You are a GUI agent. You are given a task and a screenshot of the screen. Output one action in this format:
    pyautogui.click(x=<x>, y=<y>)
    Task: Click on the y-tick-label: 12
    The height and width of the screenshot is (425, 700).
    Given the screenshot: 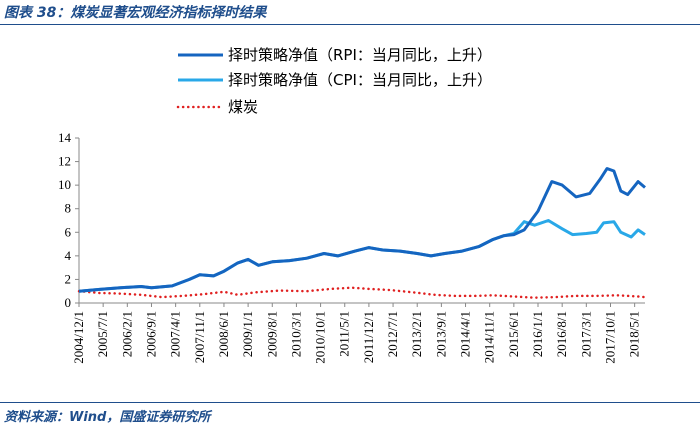 What is the action you would take?
    pyautogui.click(x=64, y=161)
    